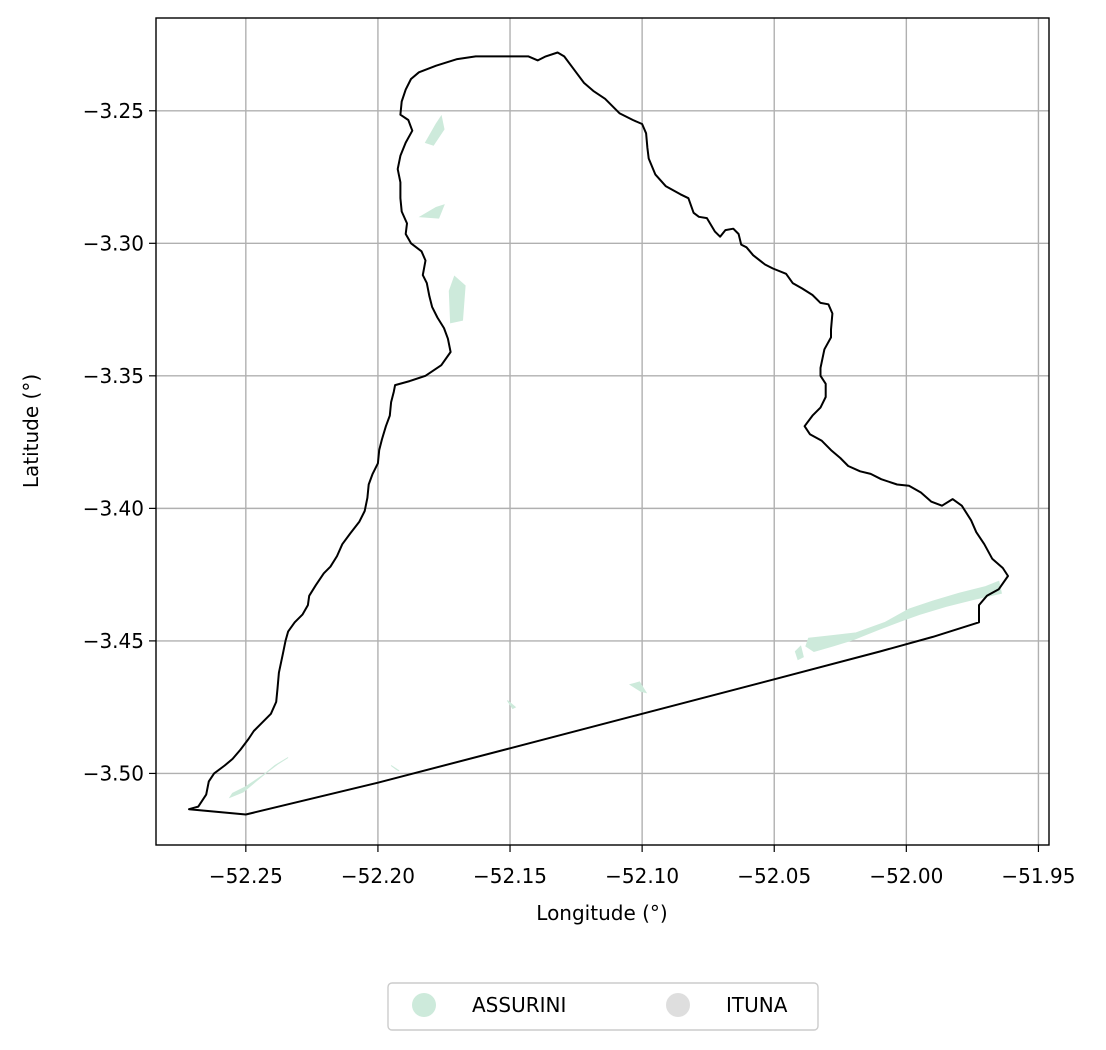 This screenshot has width=1106, height=1050. Describe the element at coordinates (774, 876) in the screenshot. I see `x-tick-label: −52.05` at that location.